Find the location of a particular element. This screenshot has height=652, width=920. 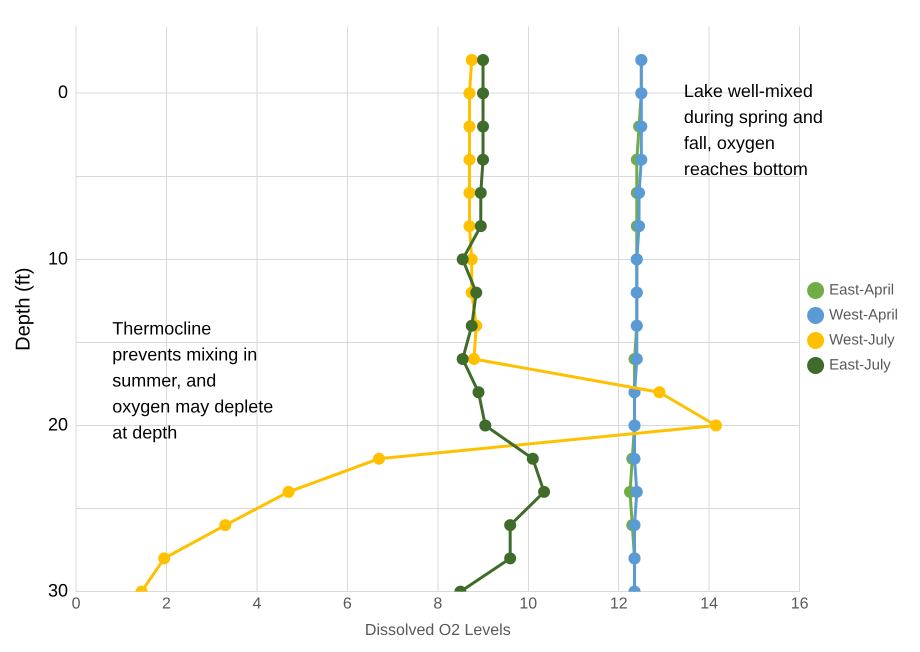

x-axis-title: Dissolved O2 Levels is located at coordinates (437, 630).